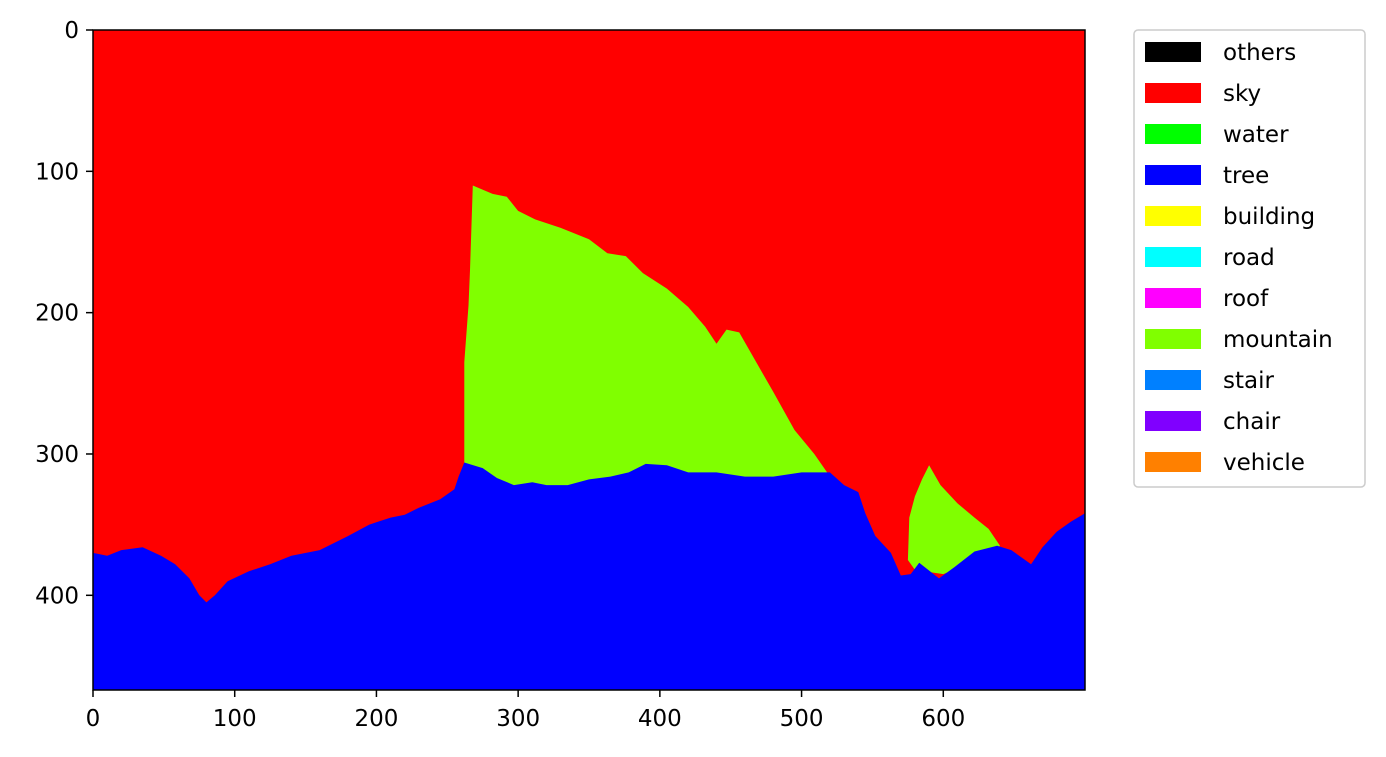 The image size is (1386, 757). What do you see at coordinates (1278, 340) in the screenshot?
I see `legend-label-mountain: mountain` at bounding box center [1278, 340].